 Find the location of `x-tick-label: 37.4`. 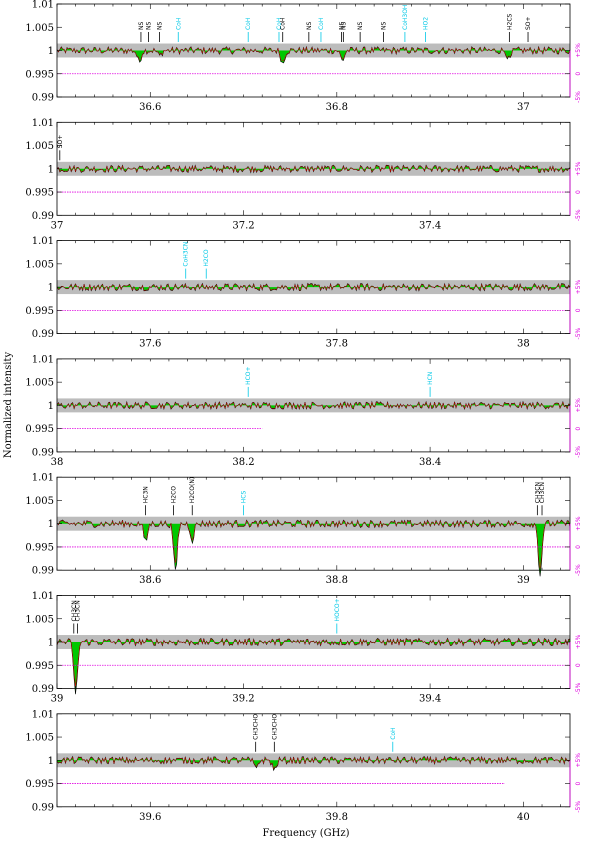

x-tick-label: 37.4 is located at coordinates (430, 225).